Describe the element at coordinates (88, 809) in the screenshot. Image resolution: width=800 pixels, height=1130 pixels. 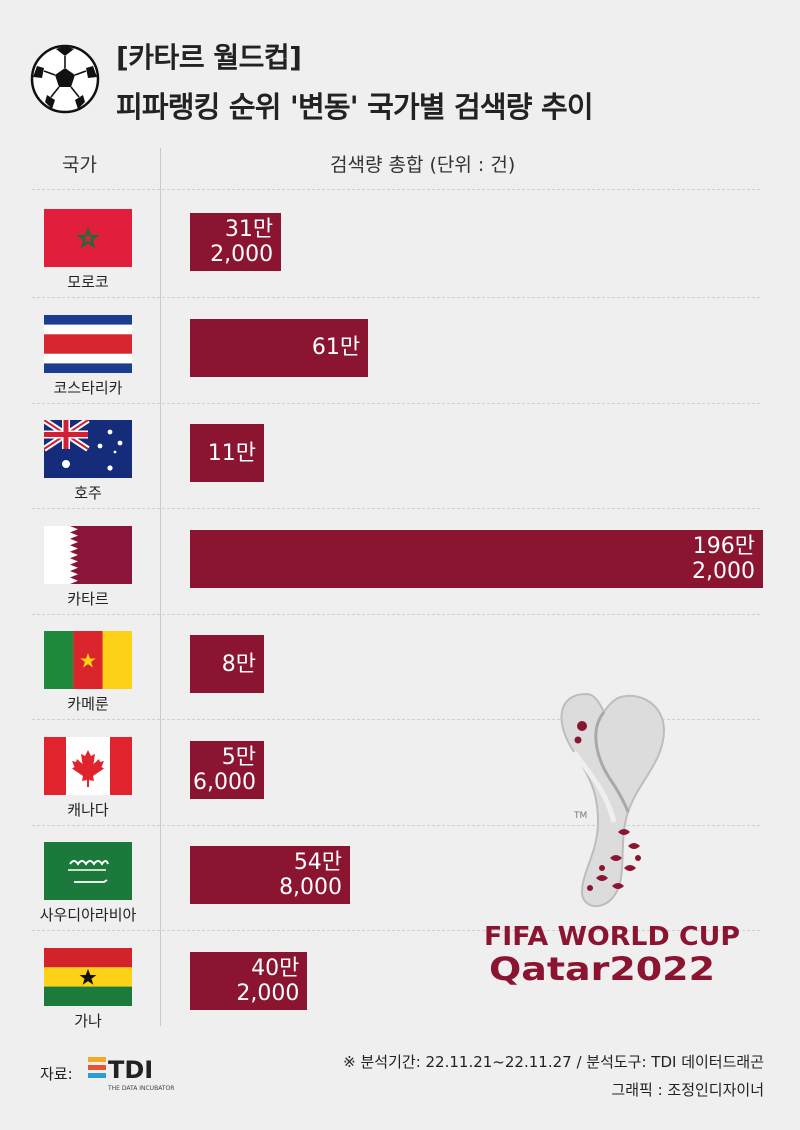
I see `country-label: 캐나다` at that location.